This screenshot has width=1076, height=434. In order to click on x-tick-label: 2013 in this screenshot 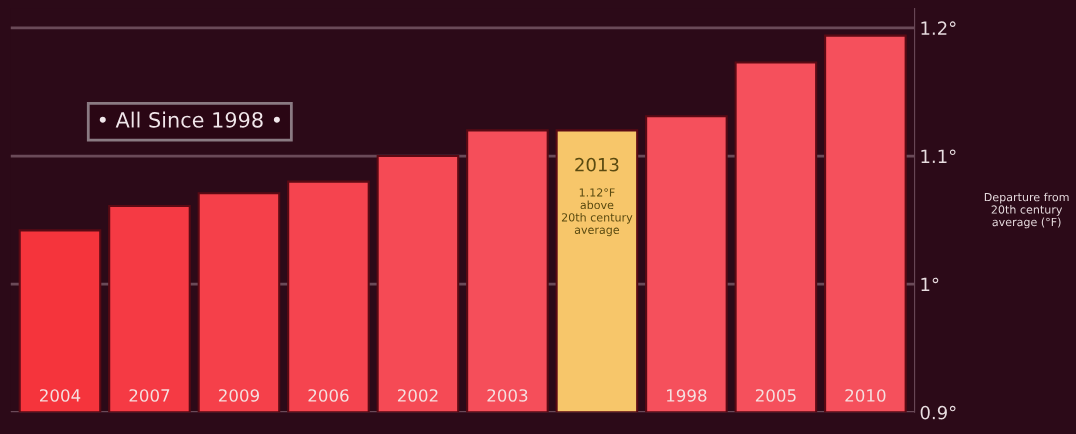, I will do `click(597, 164)`.